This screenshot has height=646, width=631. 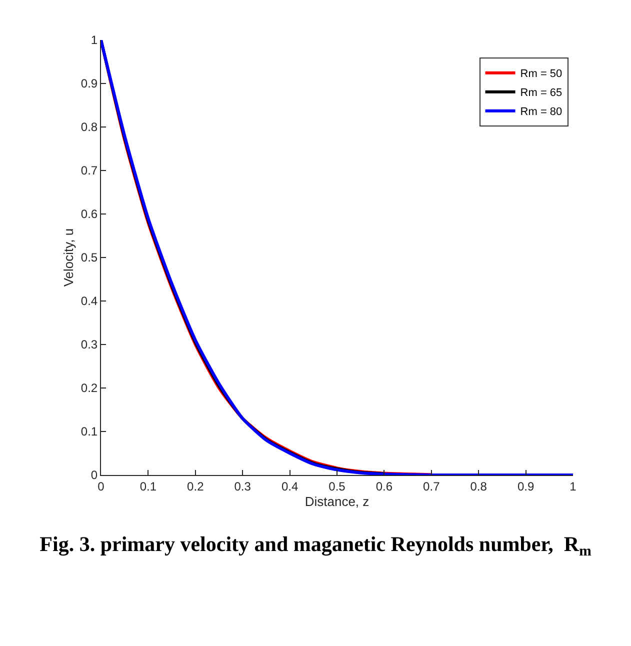 What do you see at coordinates (89, 127) in the screenshot?
I see `y-tick-label: 0.8` at bounding box center [89, 127].